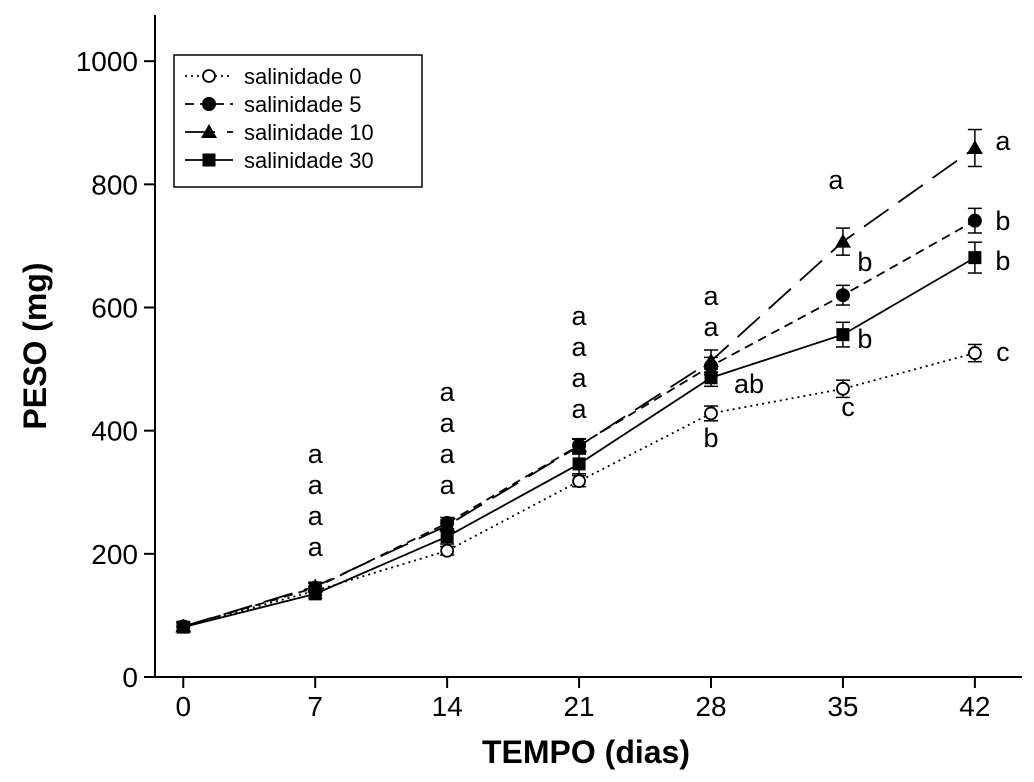 The image size is (1034, 782). I want to click on legend-label: salinidade 30, so click(309, 160).